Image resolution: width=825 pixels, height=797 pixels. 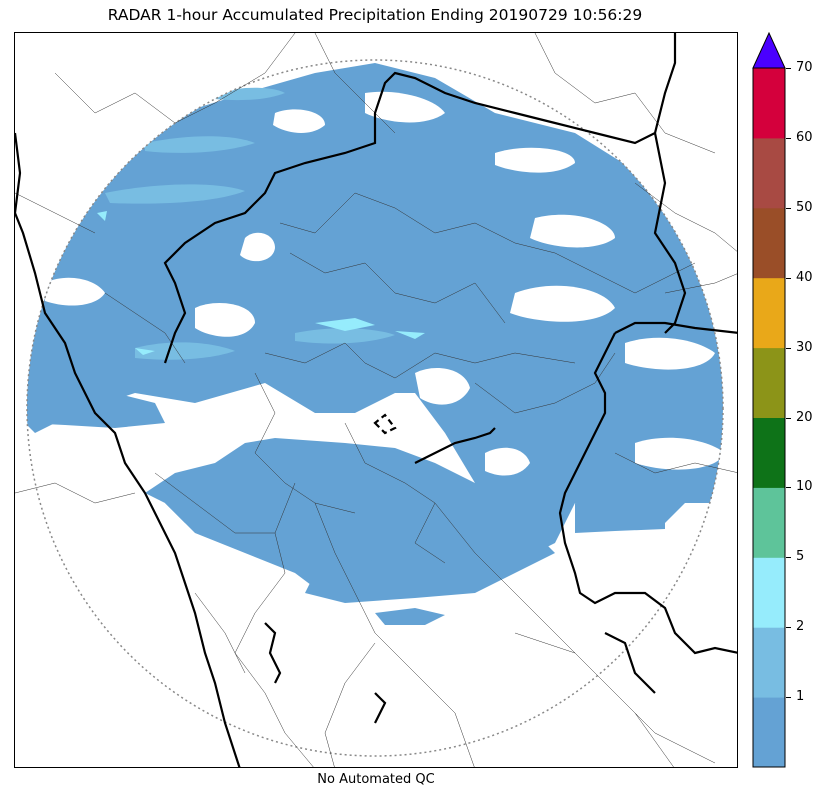 What do you see at coordinates (804, 67) in the screenshot?
I see `colorbar-tick-label: 70` at bounding box center [804, 67].